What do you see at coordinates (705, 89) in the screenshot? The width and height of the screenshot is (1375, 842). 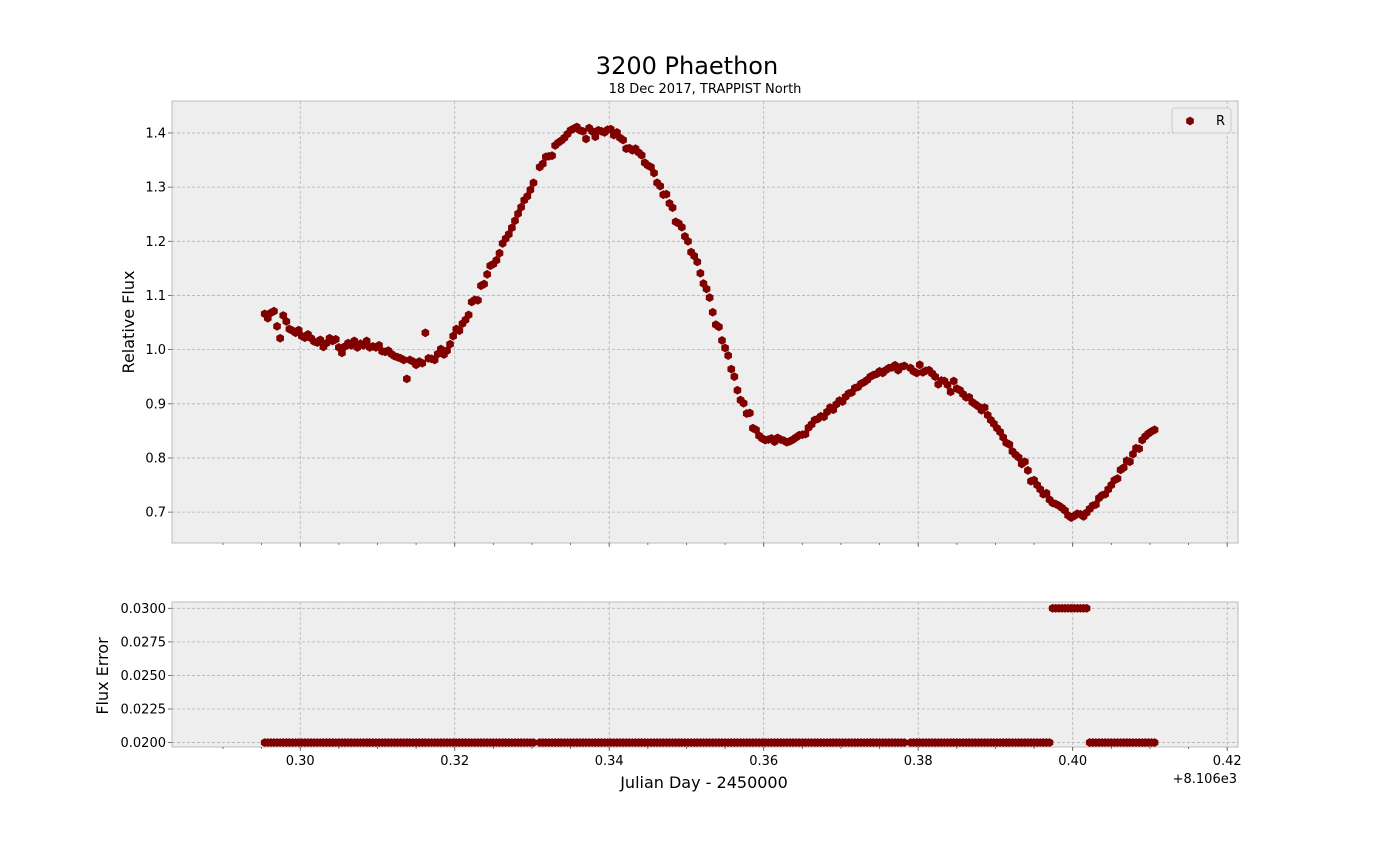 I see `chart-subtitle: 18 Dec 2017, TRAPPIST North` at bounding box center [705, 89].